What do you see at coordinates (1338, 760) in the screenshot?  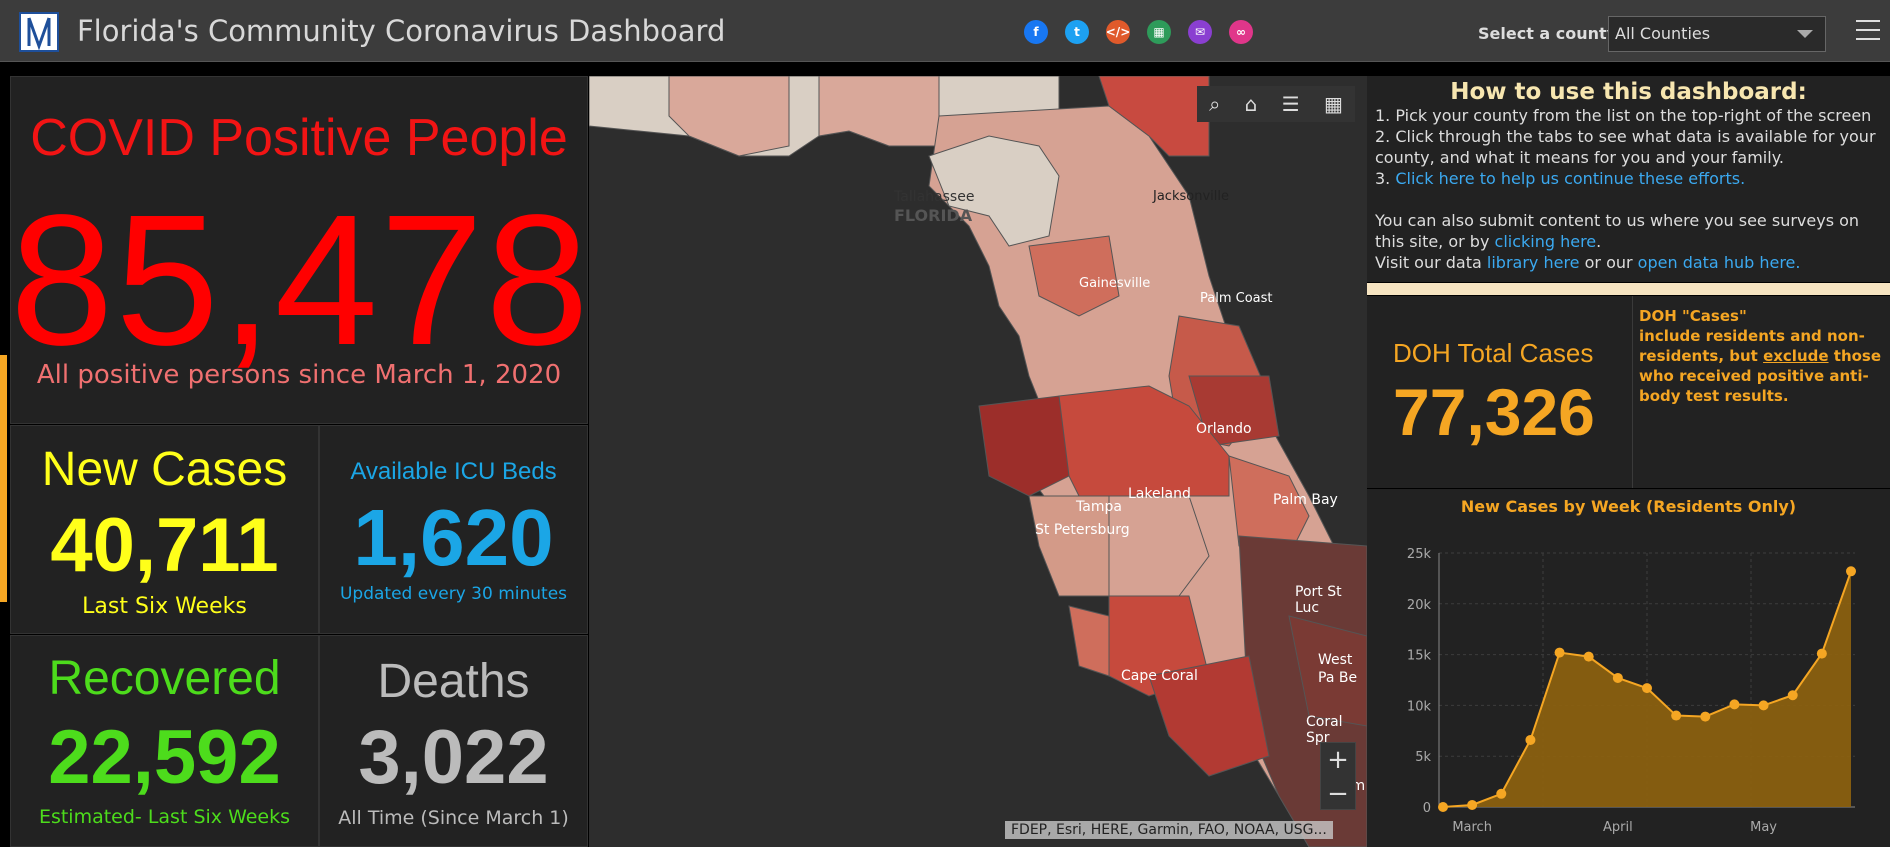 I see `zoom-in-button: +` at bounding box center [1338, 760].